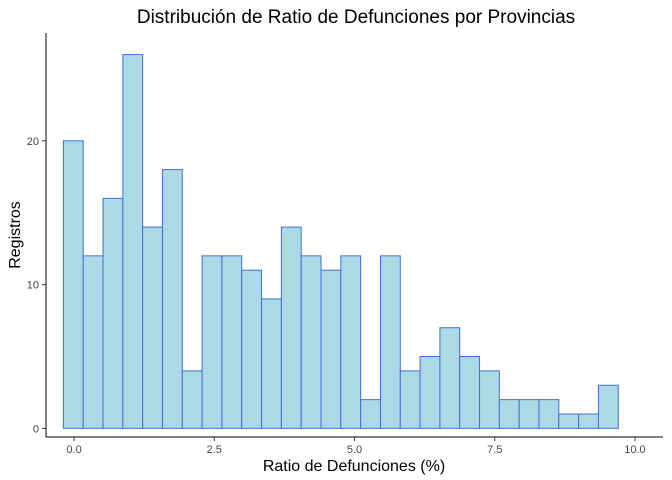 This screenshot has height=480, width=672. I want to click on x-tick-label: 5.0, so click(354, 450).